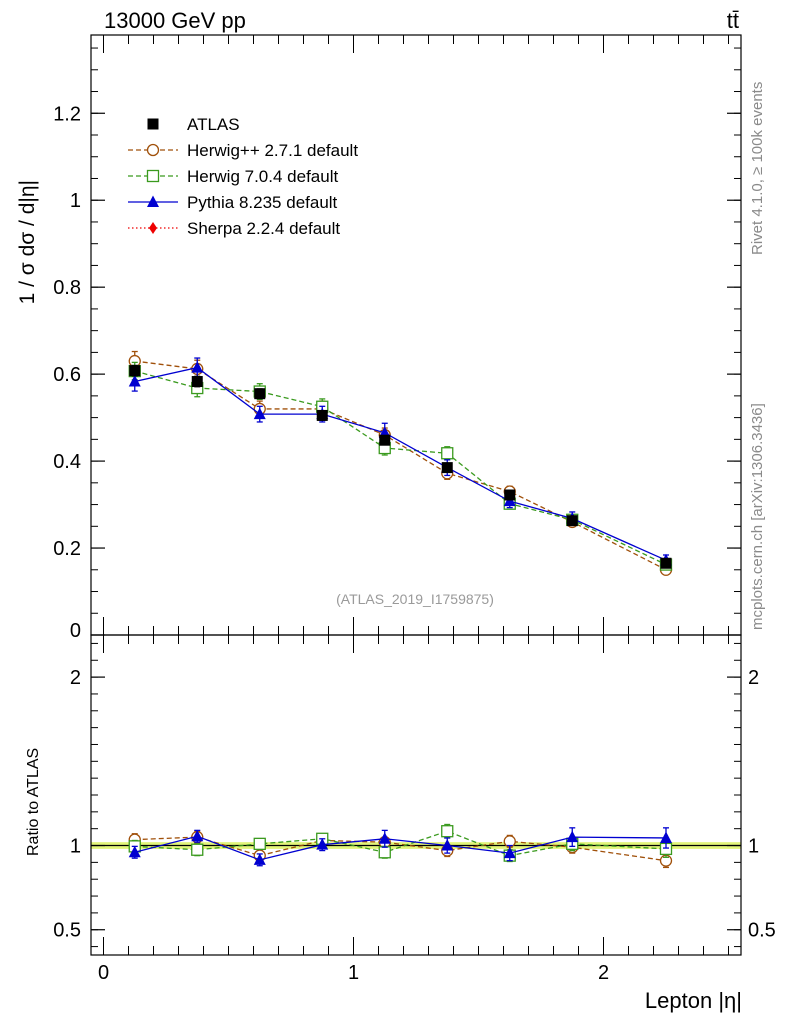 The width and height of the screenshot is (786, 1024). I want to click on x-axis-label: Lepton |η|, so click(693, 1000).